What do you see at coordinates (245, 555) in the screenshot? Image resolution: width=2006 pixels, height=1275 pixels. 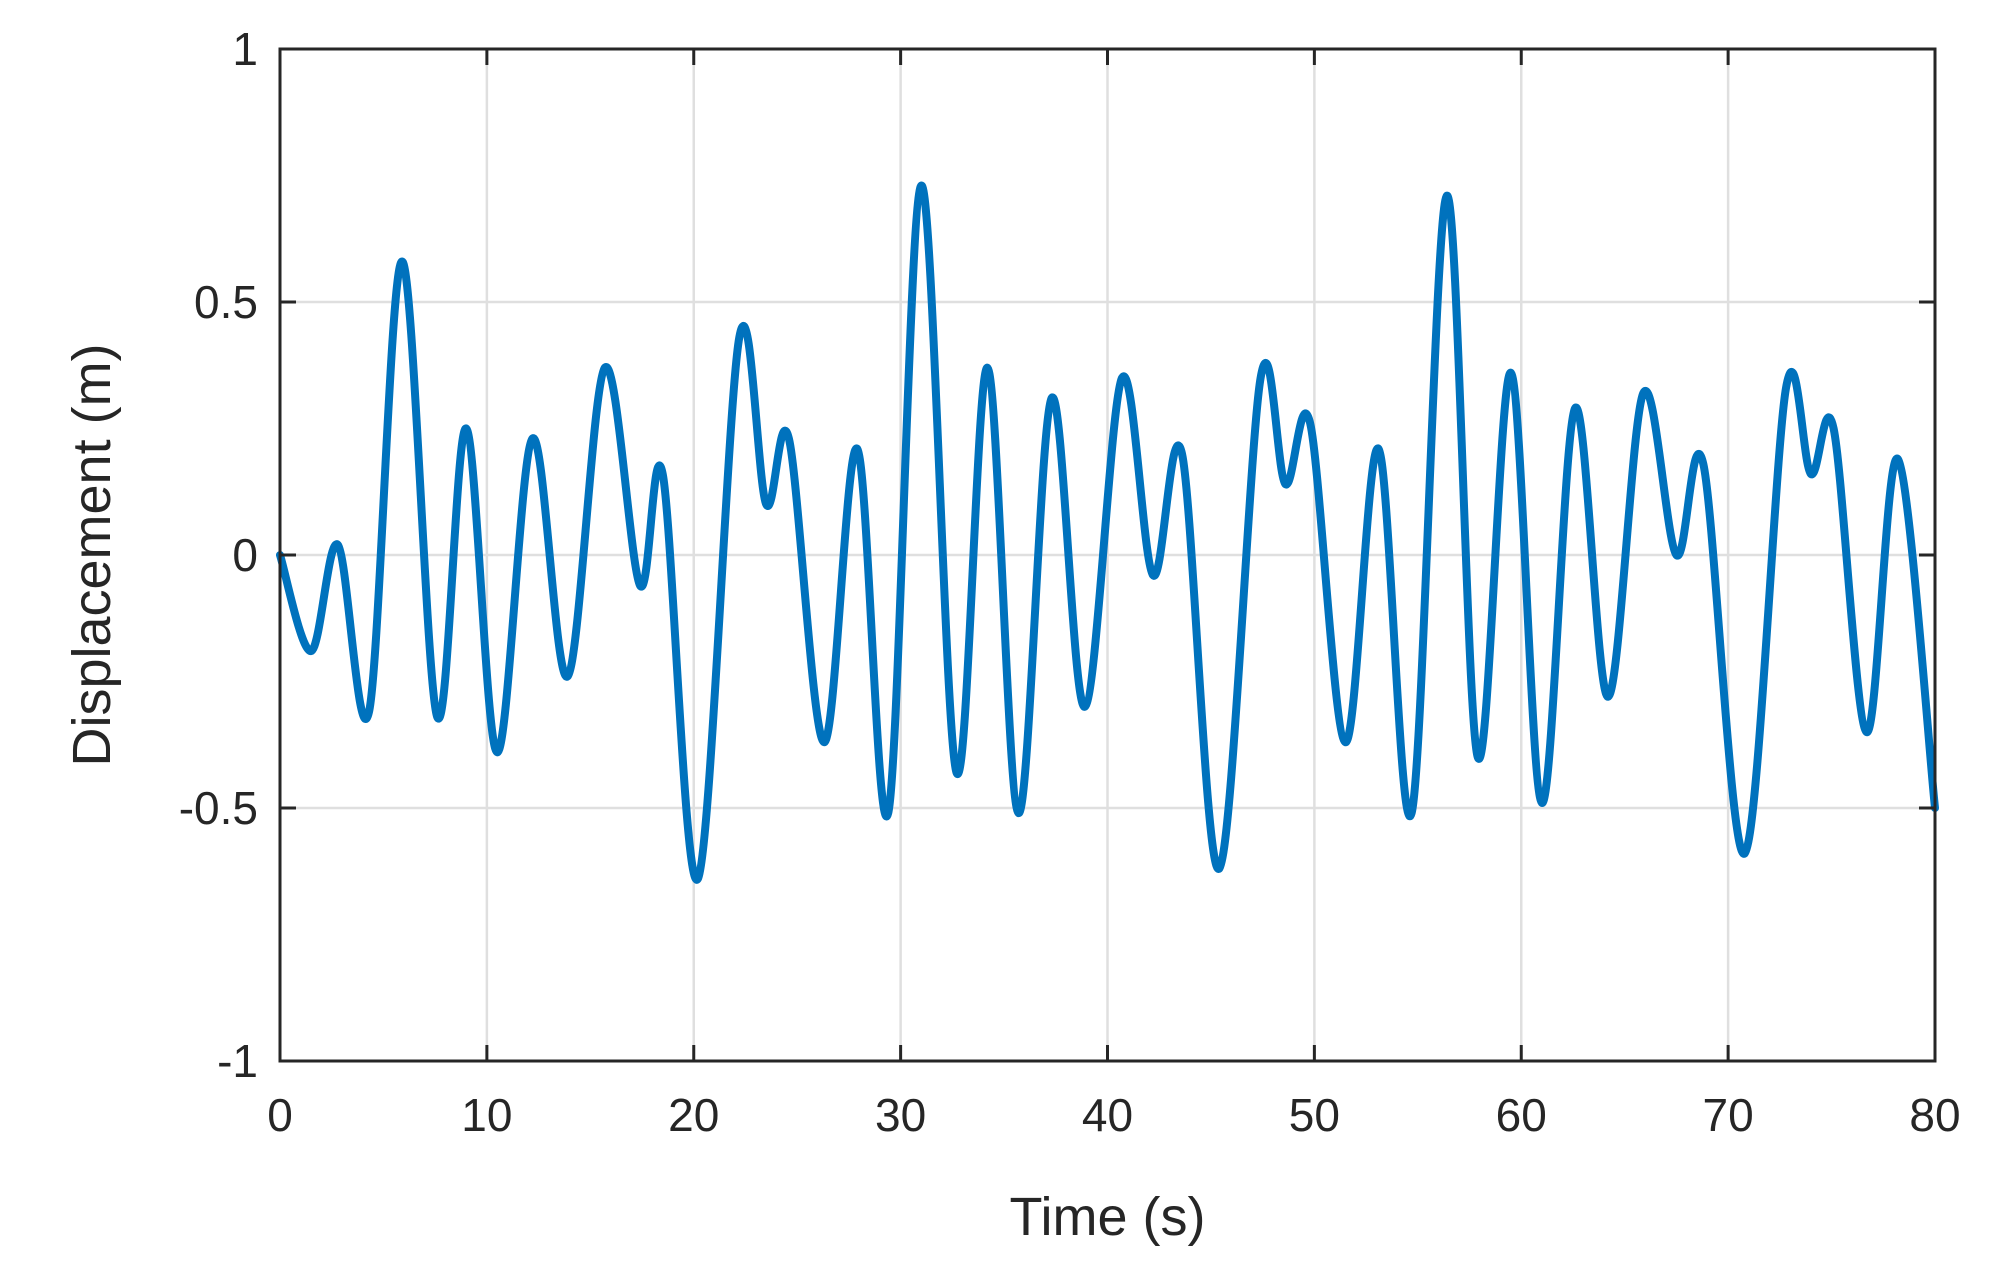 I see `y-tick-label: 0` at bounding box center [245, 555].